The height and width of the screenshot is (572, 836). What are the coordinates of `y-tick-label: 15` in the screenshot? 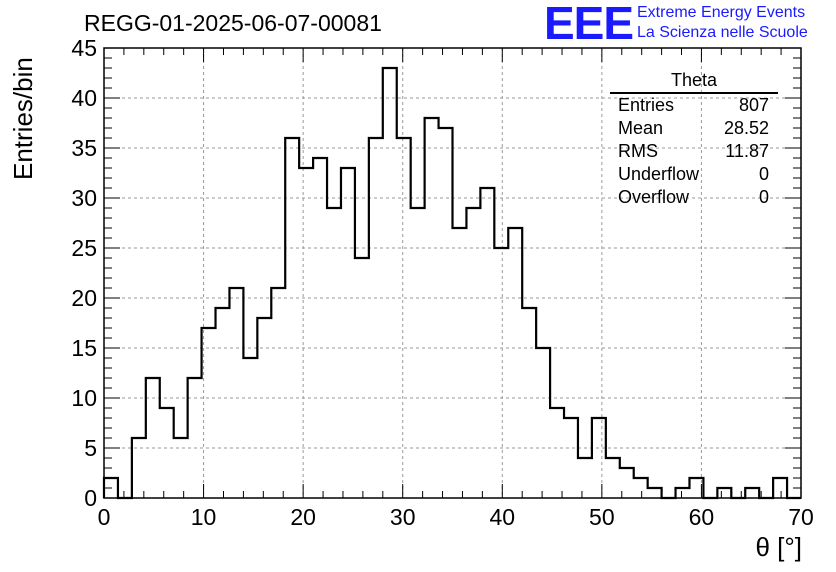 It's located at (84, 348).